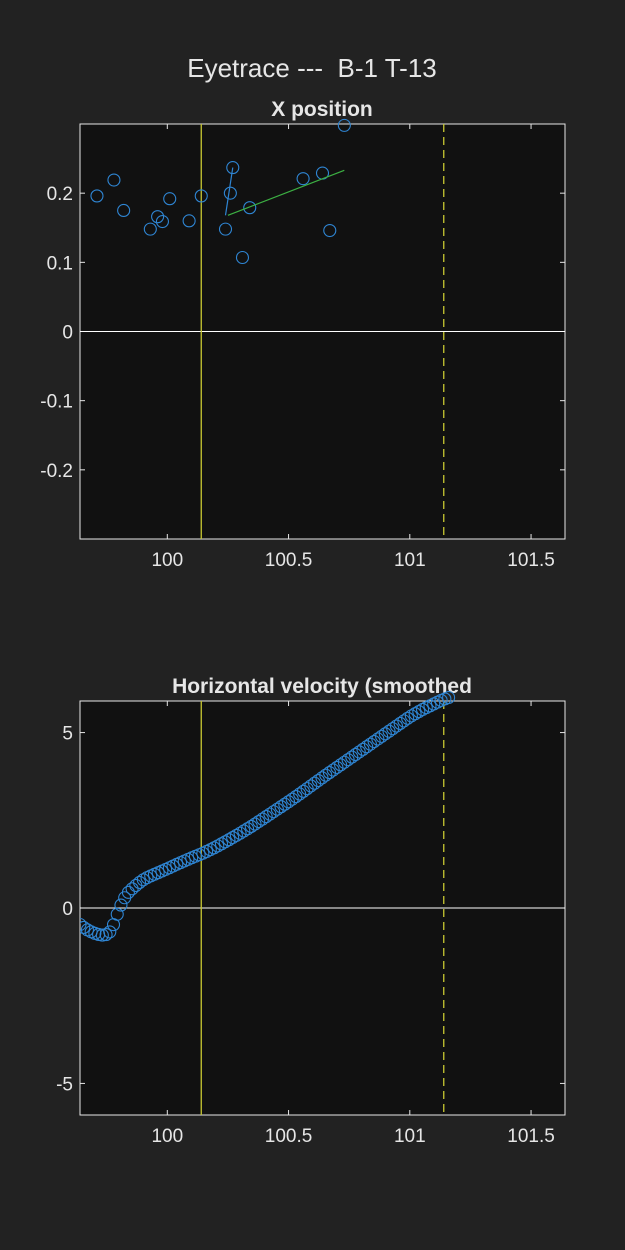 Image resolution: width=625 pixels, height=1250 pixels. I want to click on vel-xtick-label: 101.5, so click(531, 1136).